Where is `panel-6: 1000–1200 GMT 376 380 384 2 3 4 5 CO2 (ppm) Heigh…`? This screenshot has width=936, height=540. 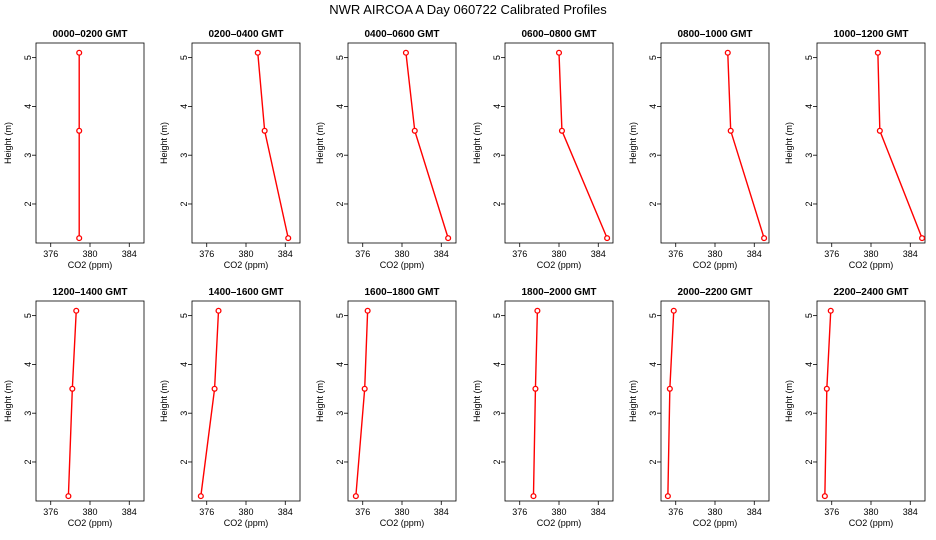 panel-6: 1000–1200 GMT 376 380 384 2 3 4 5 CO2 (ppm) Heigh… is located at coordinates (855, 149).